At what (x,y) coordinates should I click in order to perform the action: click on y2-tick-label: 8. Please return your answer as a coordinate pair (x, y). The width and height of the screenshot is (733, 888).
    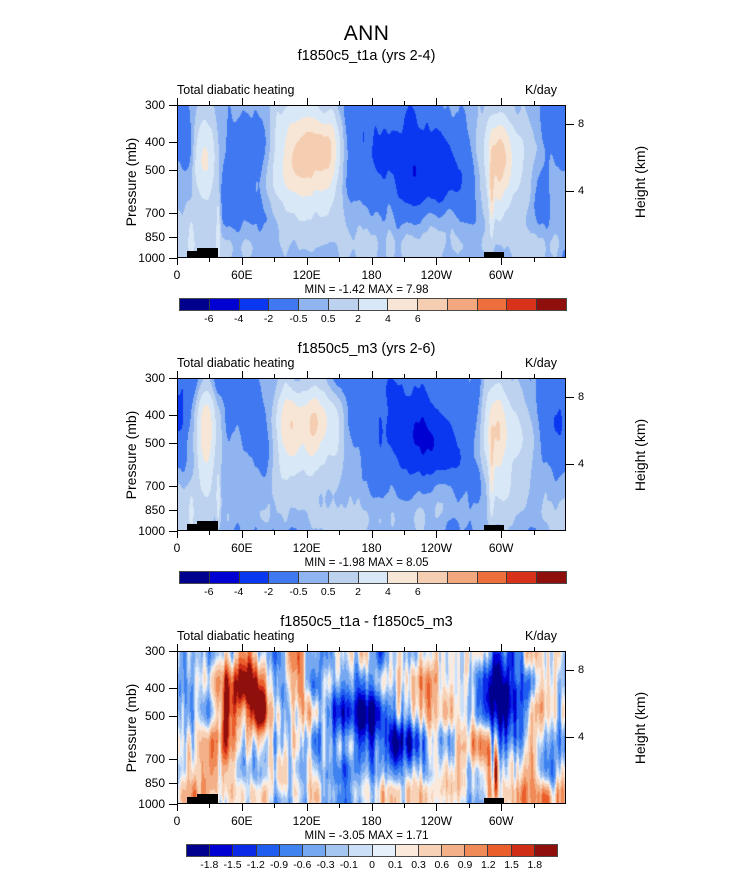
    Looking at the image, I should click on (581, 670).